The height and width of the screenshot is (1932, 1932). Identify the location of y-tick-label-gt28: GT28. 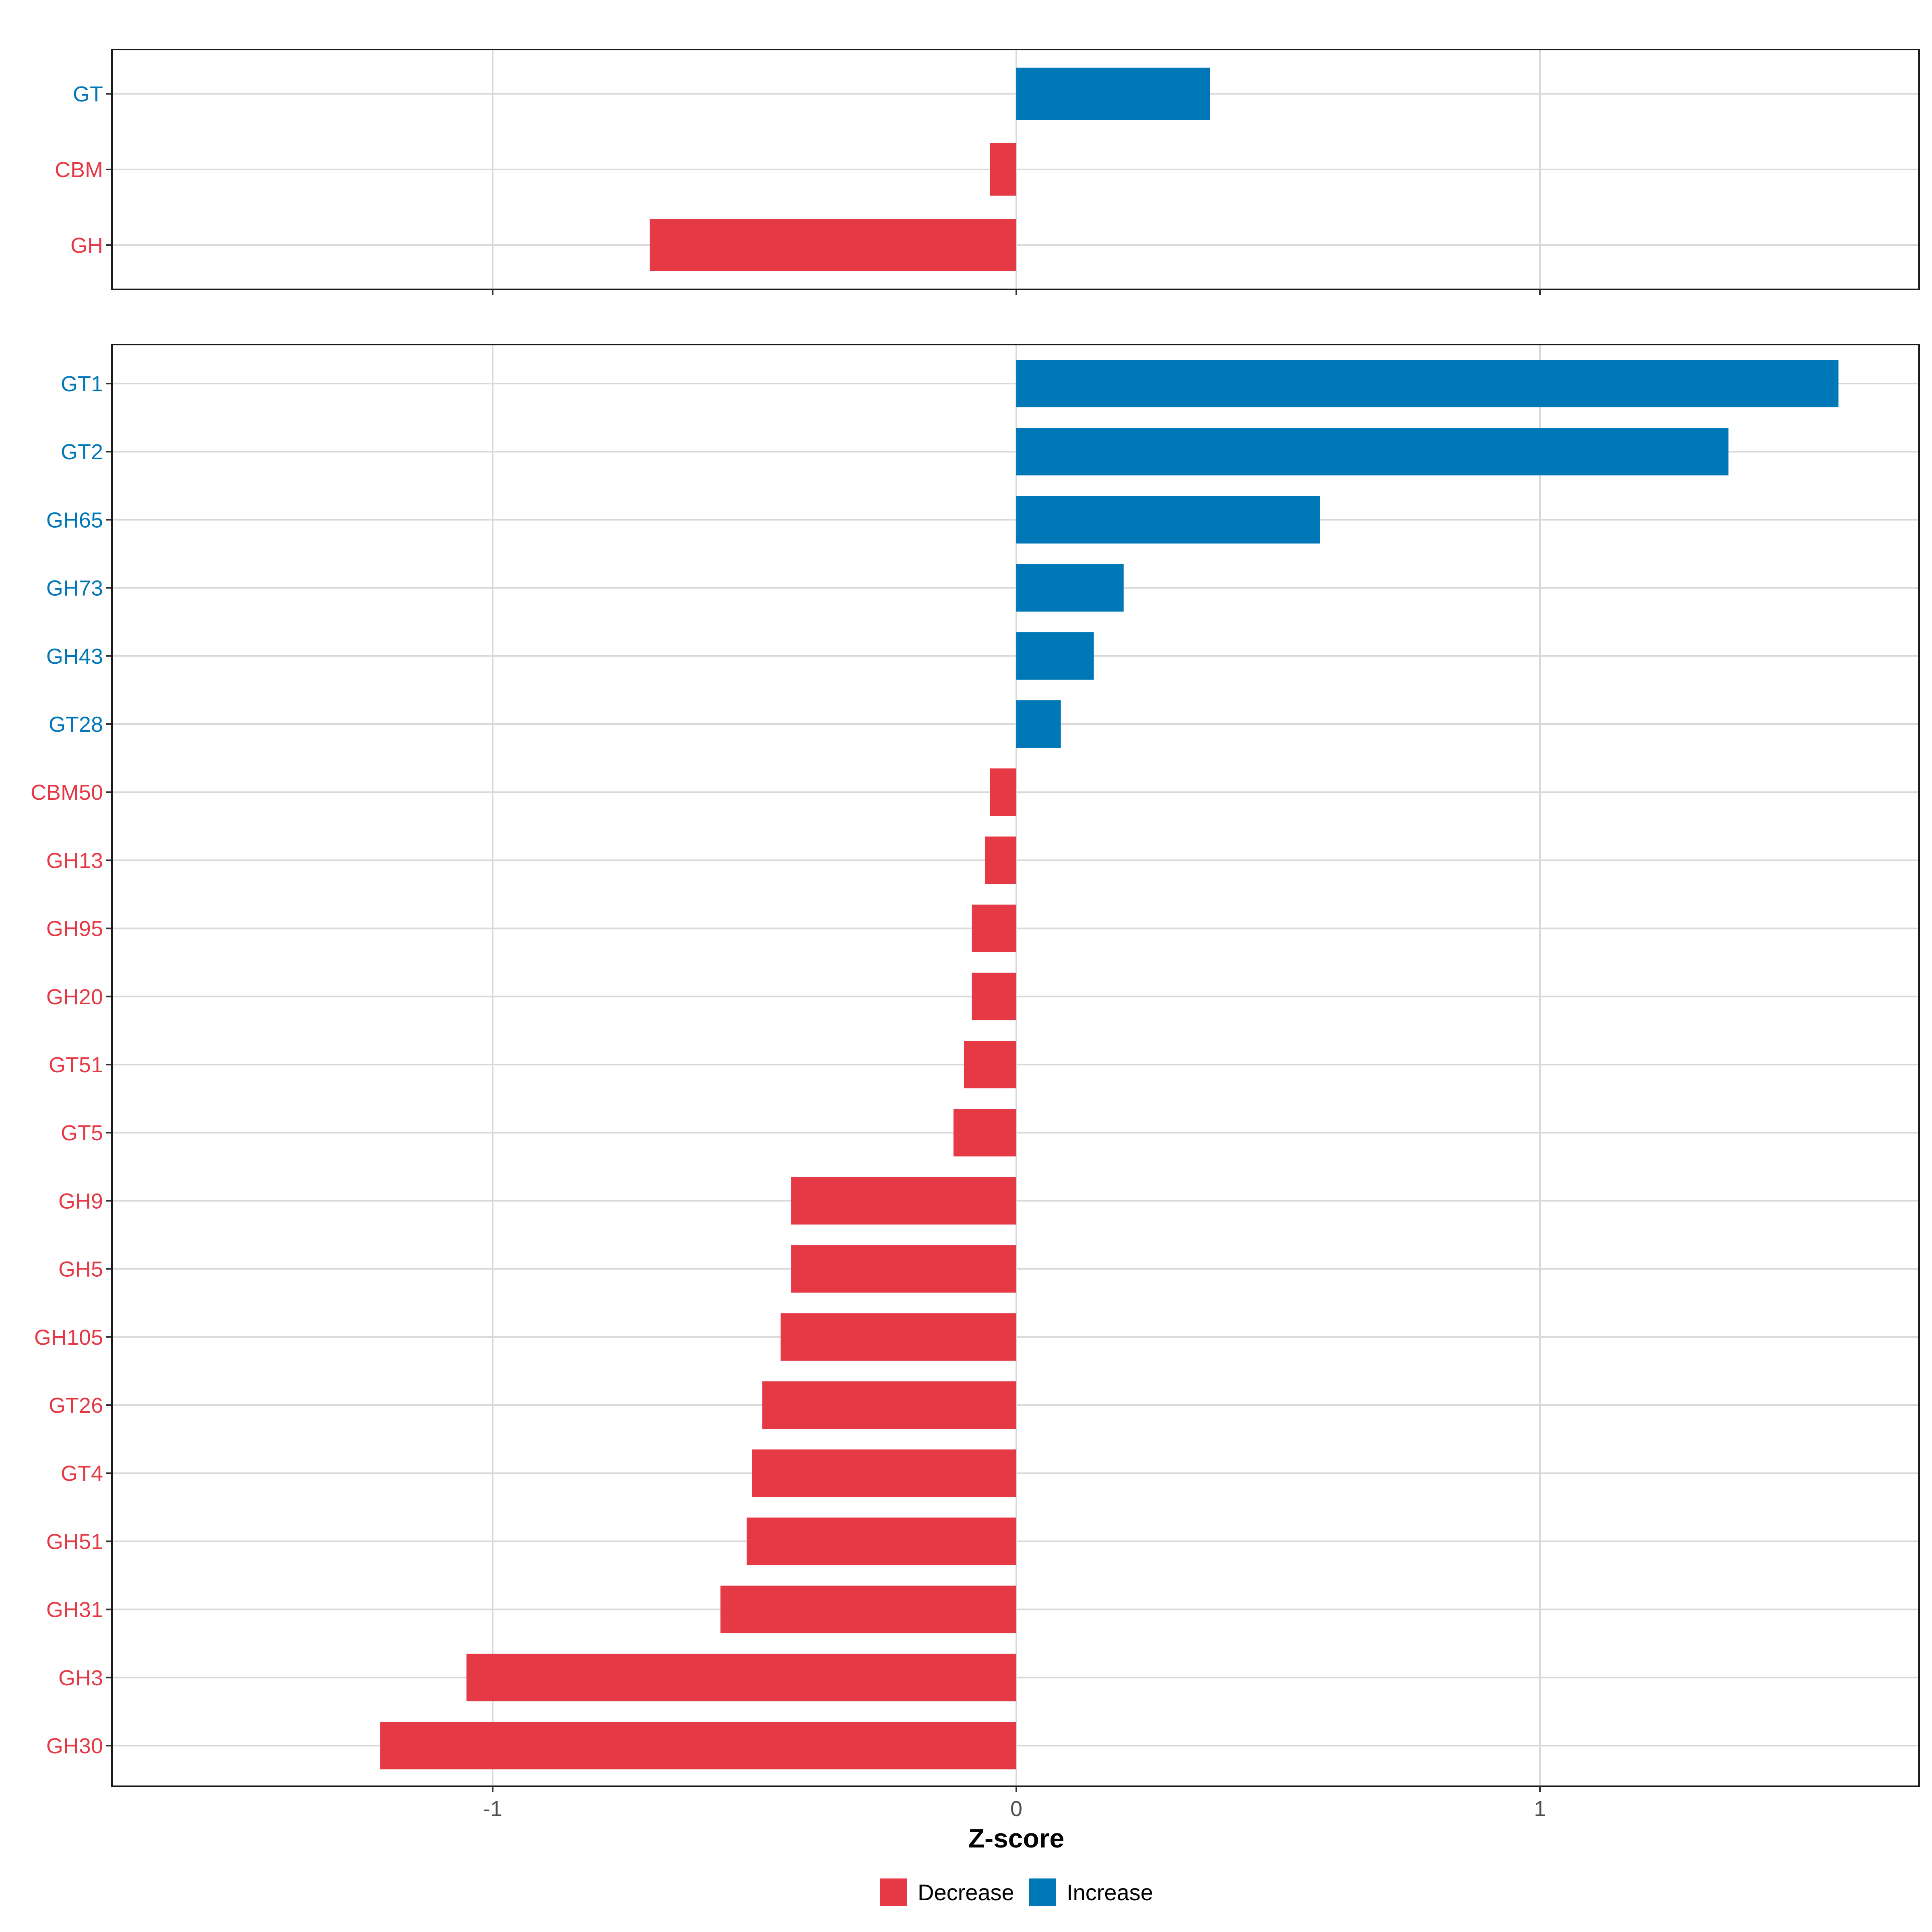
(76, 724).